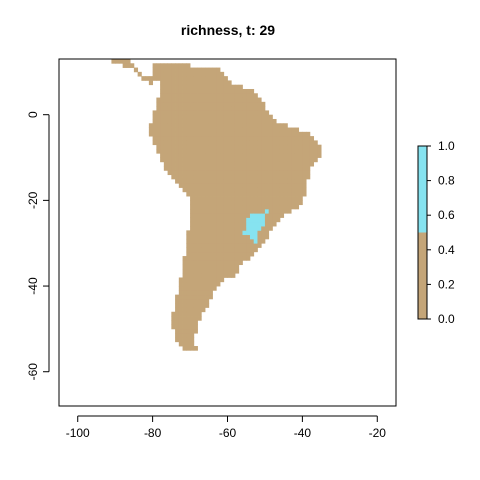 The image size is (480, 480). Describe the element at coordinates (422, 275) in the screenshot. I see `legend-band` at that location.